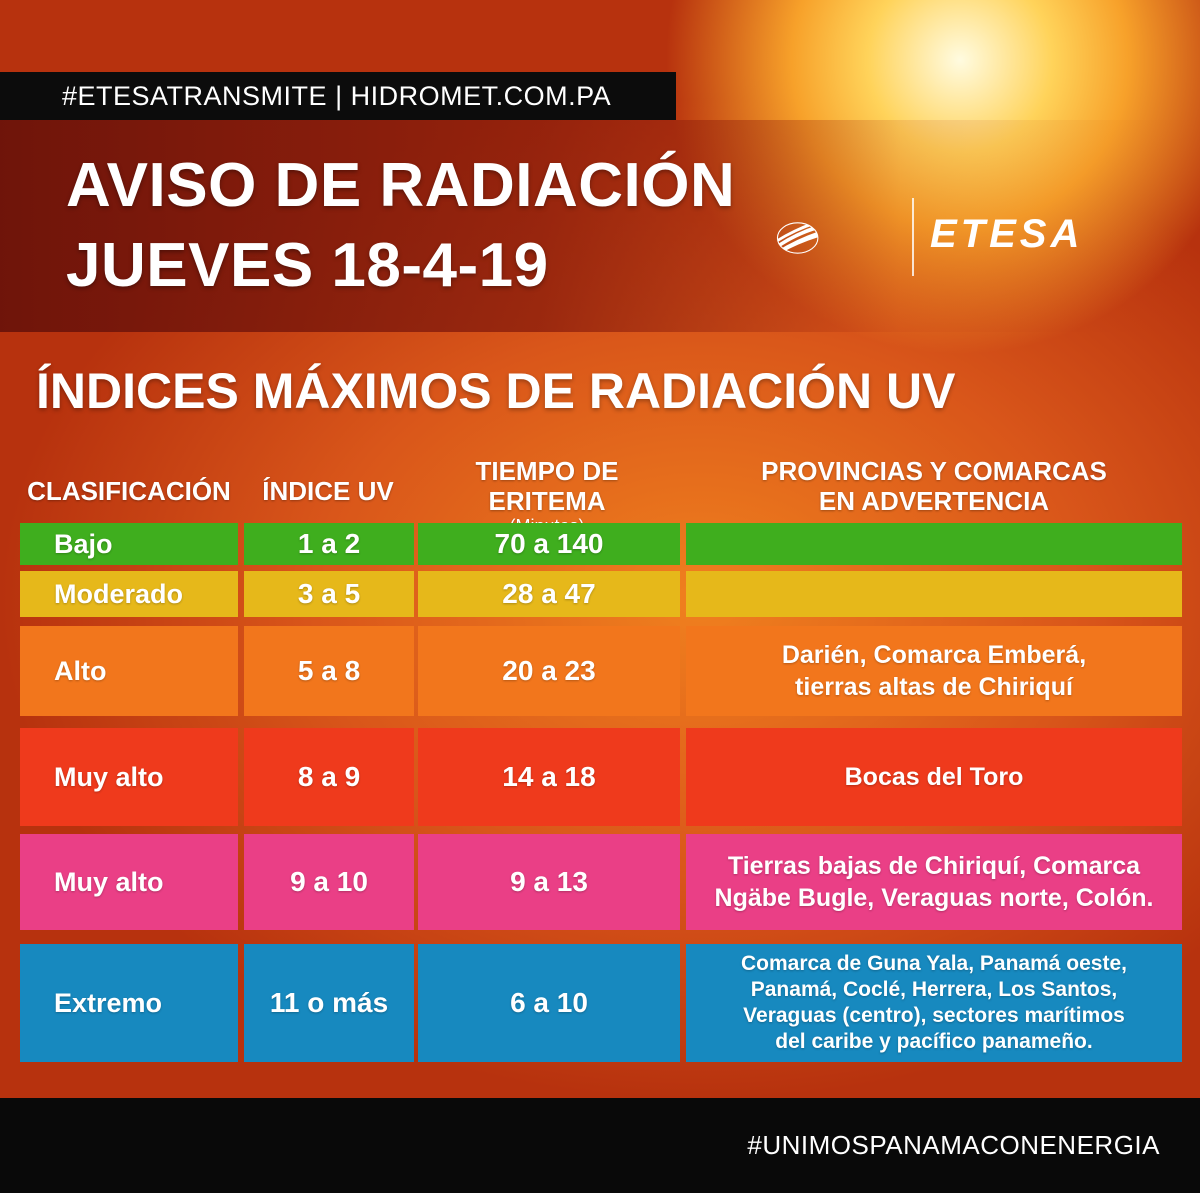 This screenshot has height=1193, width=1200. What do you see at coordinates (329, 1003) in the screenshot?
I see `row-uv-index: 11 o más` at bounding box center [329, 1003].